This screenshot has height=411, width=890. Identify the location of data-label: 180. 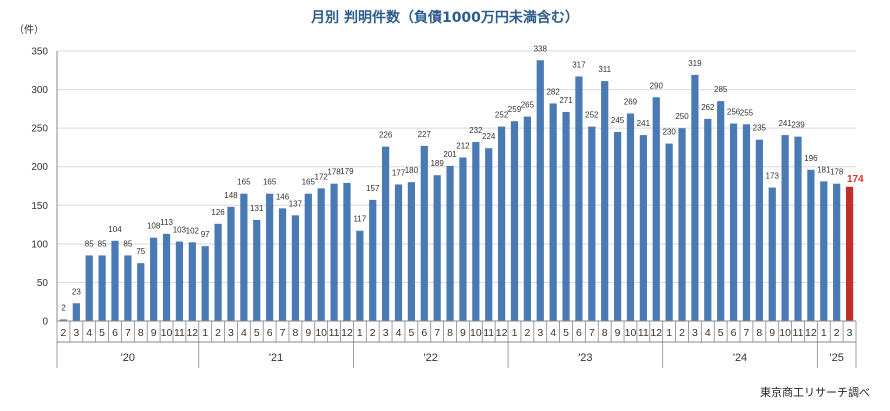
(412, 170).